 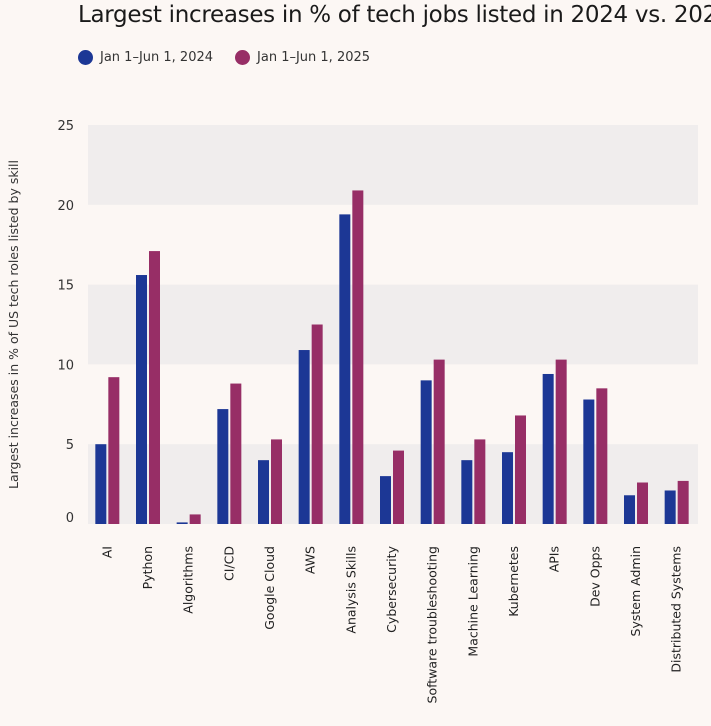 What do you see at coordinates (243, 57) in the screenshot?
I see `legend-swatch-2025` at bounding box center [243, 57].